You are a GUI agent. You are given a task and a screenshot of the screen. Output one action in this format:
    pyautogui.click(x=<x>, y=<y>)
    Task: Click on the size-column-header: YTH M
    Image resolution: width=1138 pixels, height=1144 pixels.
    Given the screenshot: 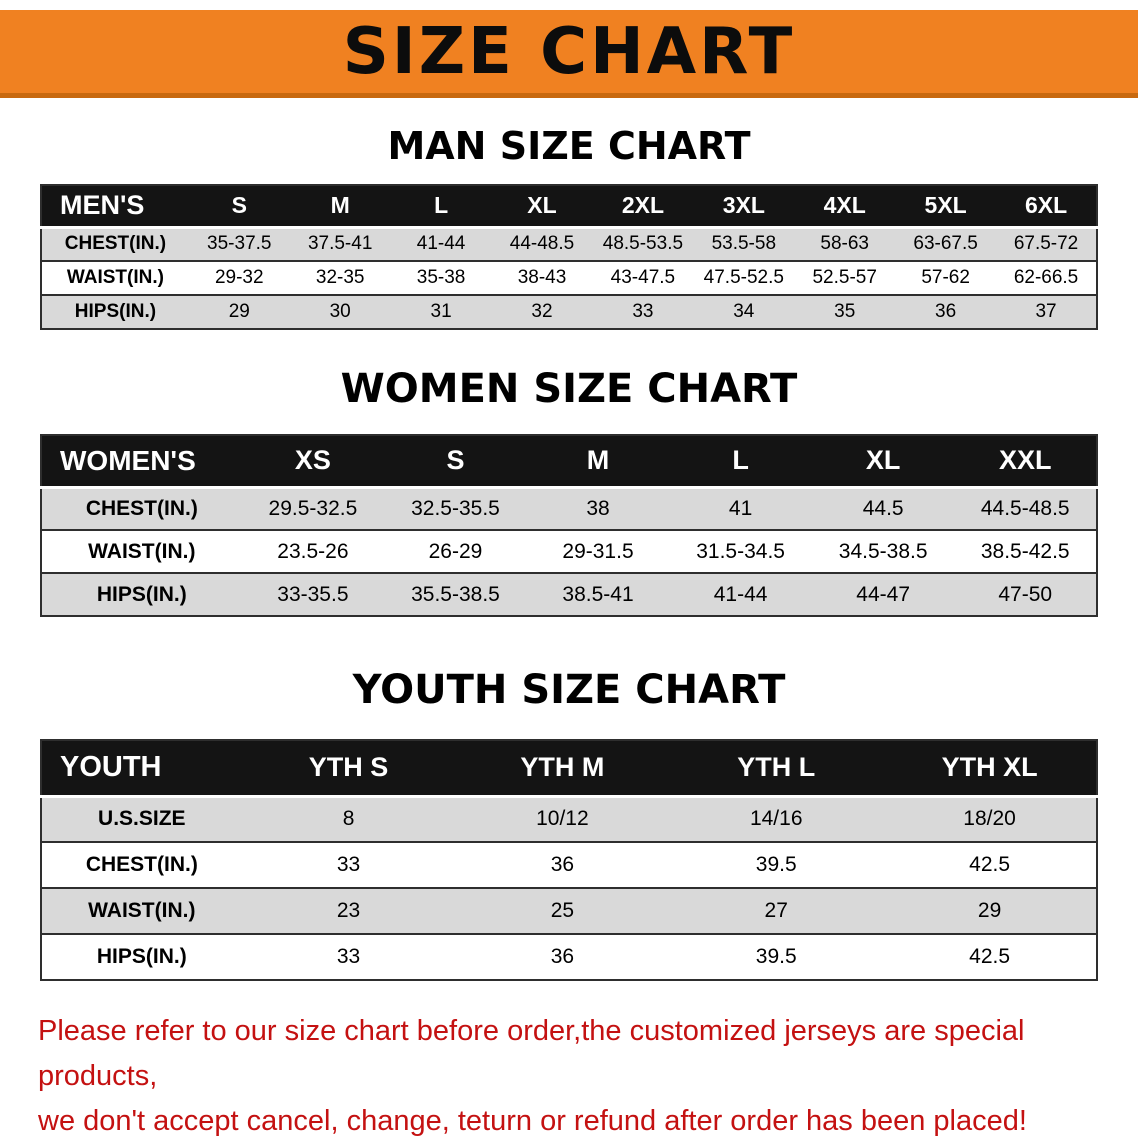 What is the action you would take?
    pyautogui.click(x=562, y=769)
    